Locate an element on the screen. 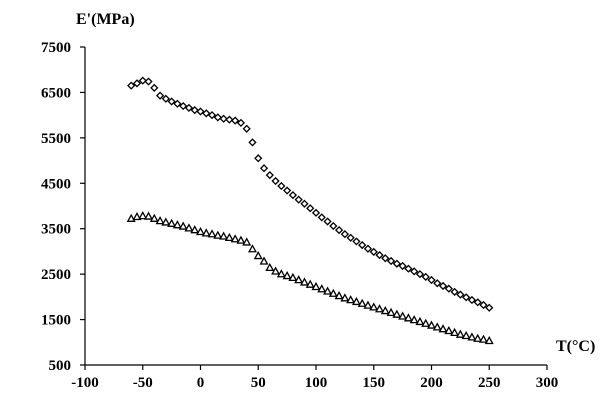 The width and height of the screenshot is (609, 411). y-tick-label: 5500 is located at coordinates (56, 139).